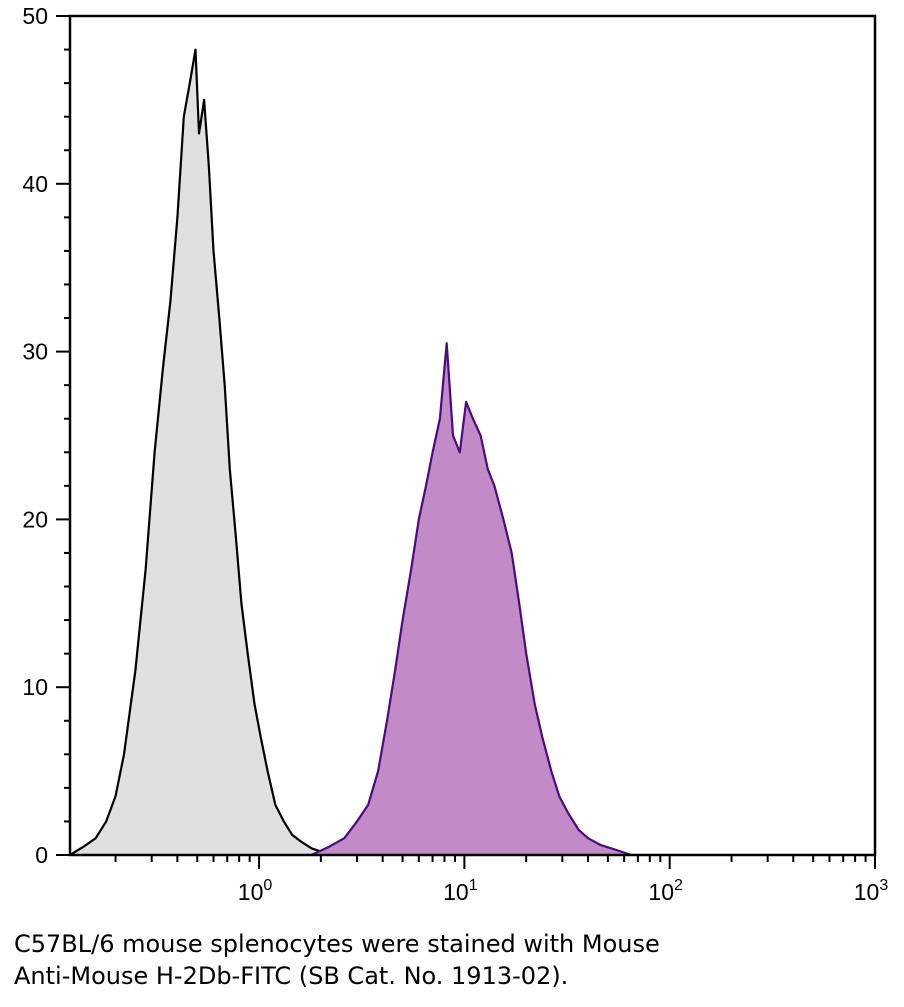 The image size is (904, 1007). What do you see at coordinates (871, 891) in the screenshot?
I see `x-tick-label: 10³` at bounding box center [871, 891].